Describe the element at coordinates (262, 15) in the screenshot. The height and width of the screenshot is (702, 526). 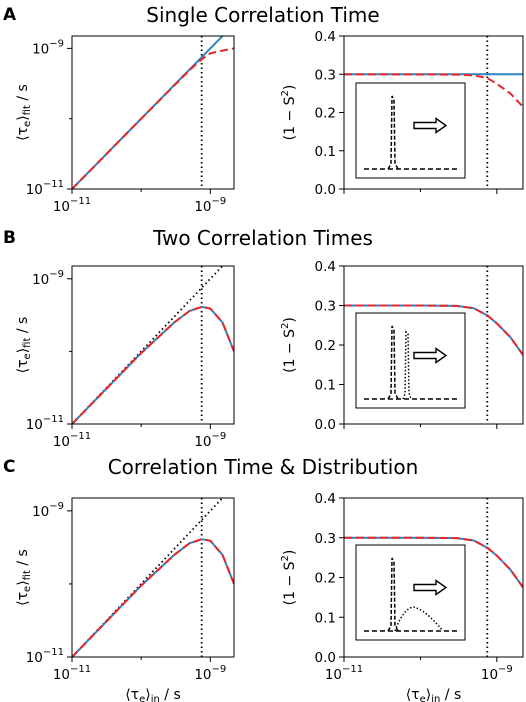
I see `row-title-a: Single Correlation Time` at that location.